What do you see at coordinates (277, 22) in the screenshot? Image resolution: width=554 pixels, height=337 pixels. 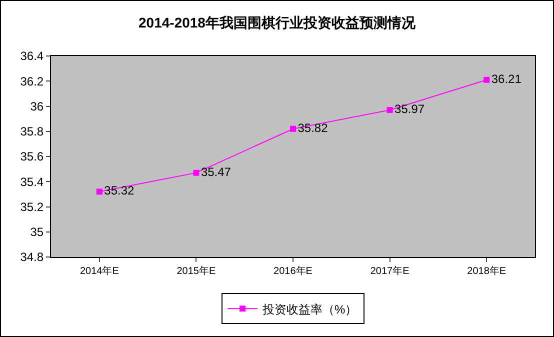 I see `chart-title: 2014-2018年我国围棋行业投资收益预测情况` at bounding box center [277, 22].